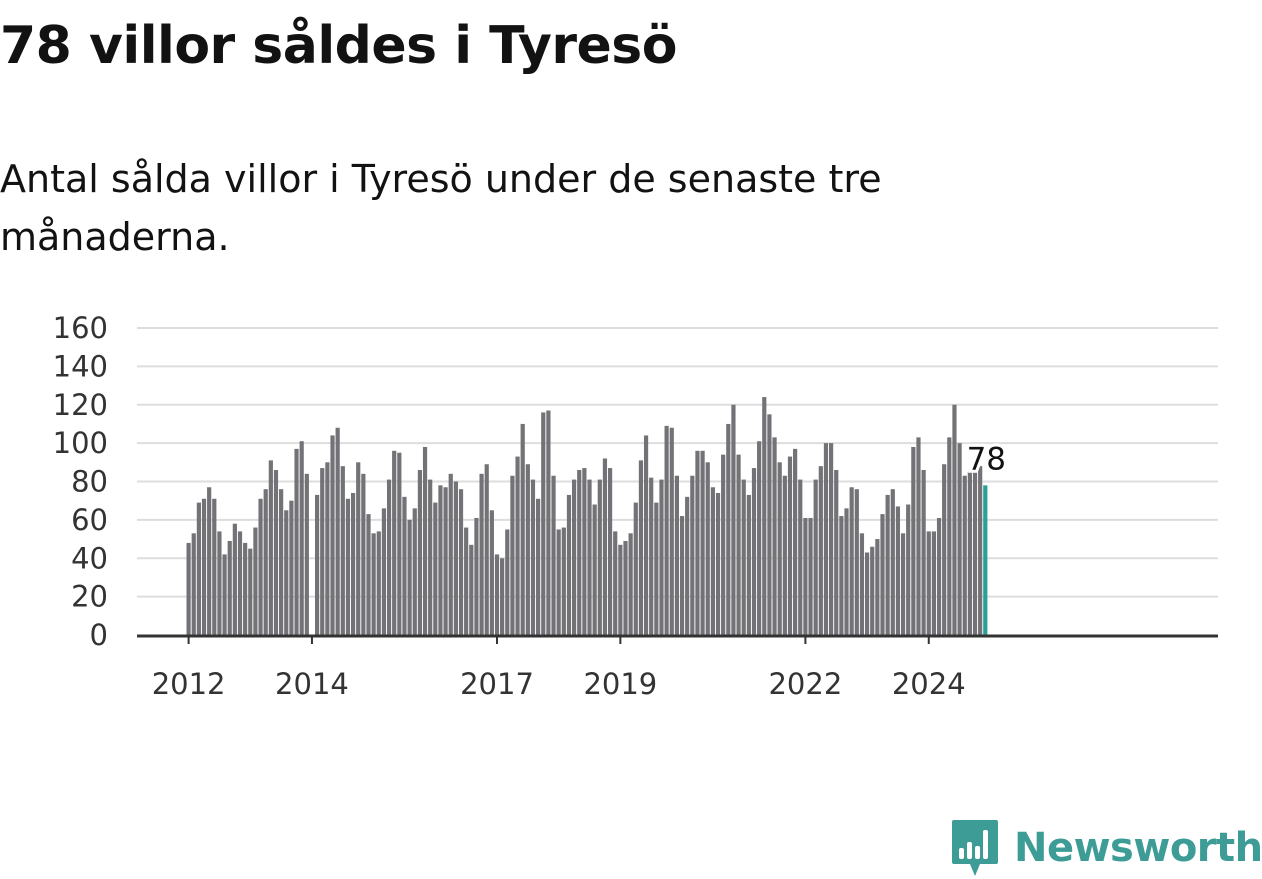 This screenshot has width=1262, height=879. Describe the element at coordinates (89, 597) in the screenshot. I see `y-tick-label: 20` at that location.